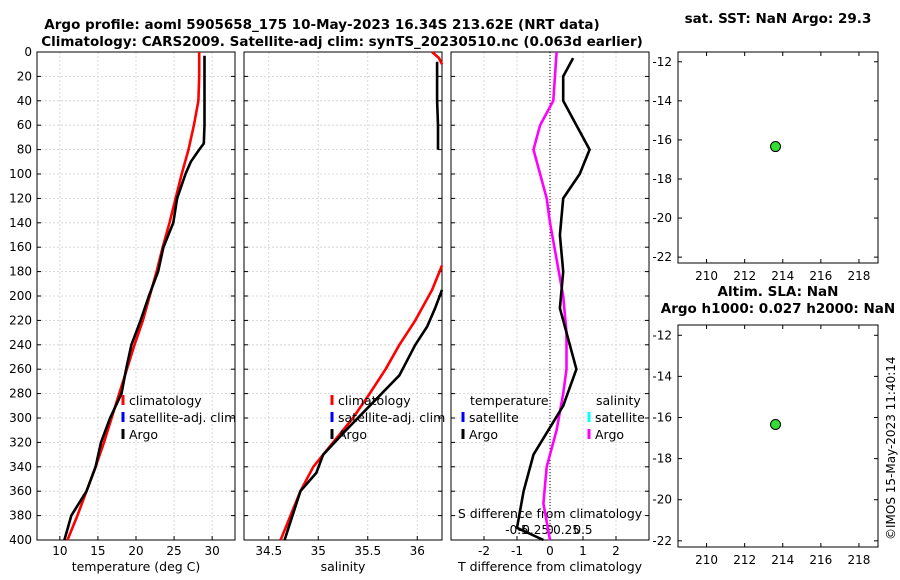 The width and height of the screenshot is (900, 580). I want to click on x-tick-label: 34.5, so click(268, 551).